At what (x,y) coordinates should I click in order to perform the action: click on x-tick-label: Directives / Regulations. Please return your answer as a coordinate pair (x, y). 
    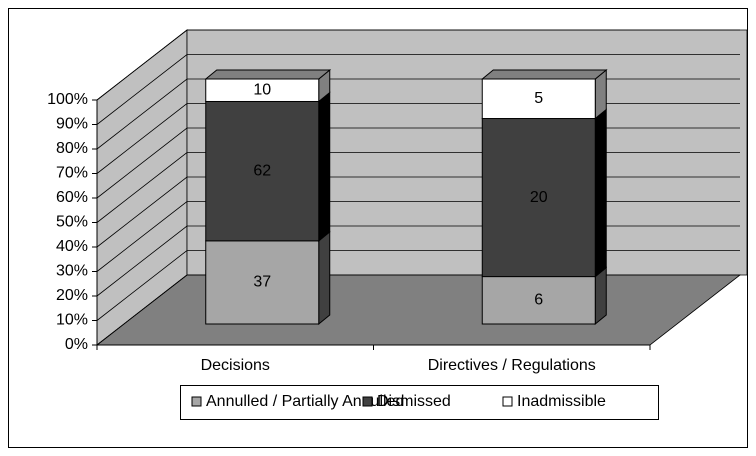
    Looking at the image, I should click on (512, 365).